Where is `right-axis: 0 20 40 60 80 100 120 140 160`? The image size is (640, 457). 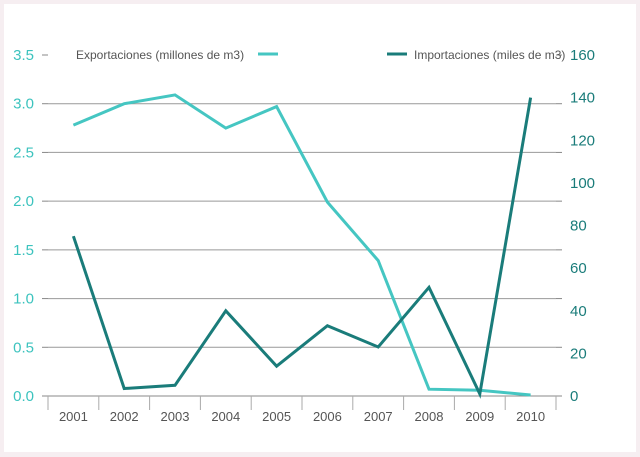
right-axis: 0 20 40 60 80 100 120 140 160 is located at coordinates (575, 226).